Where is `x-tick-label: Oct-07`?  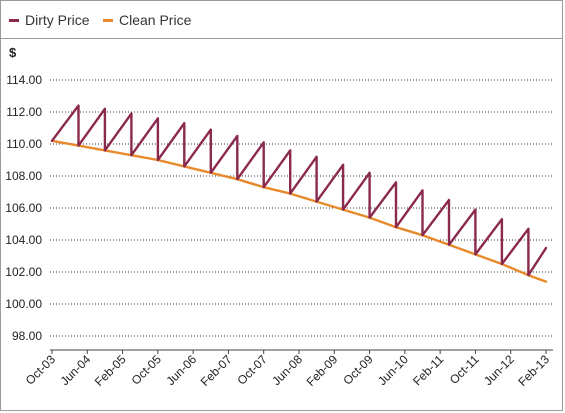
x-tick-label: Oct-07 is located at coordinates (252, 370).